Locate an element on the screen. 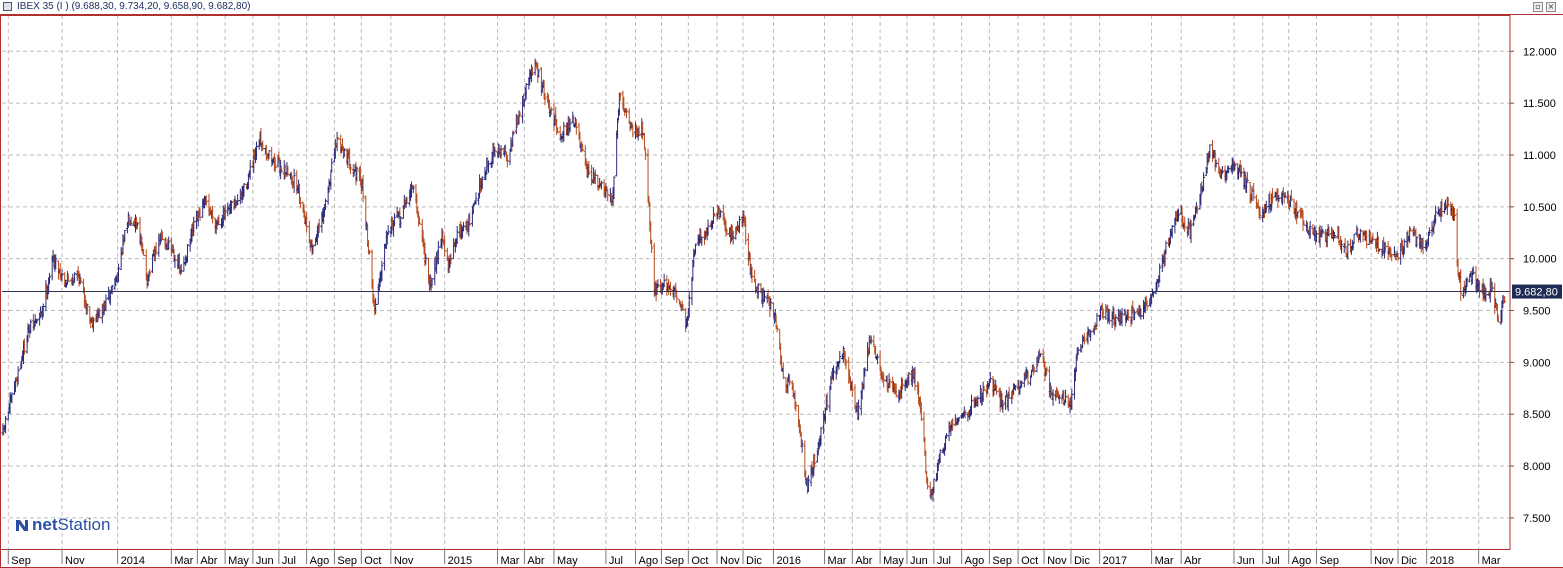  netstation-logo: netStation is located at coordinates (62, 525).